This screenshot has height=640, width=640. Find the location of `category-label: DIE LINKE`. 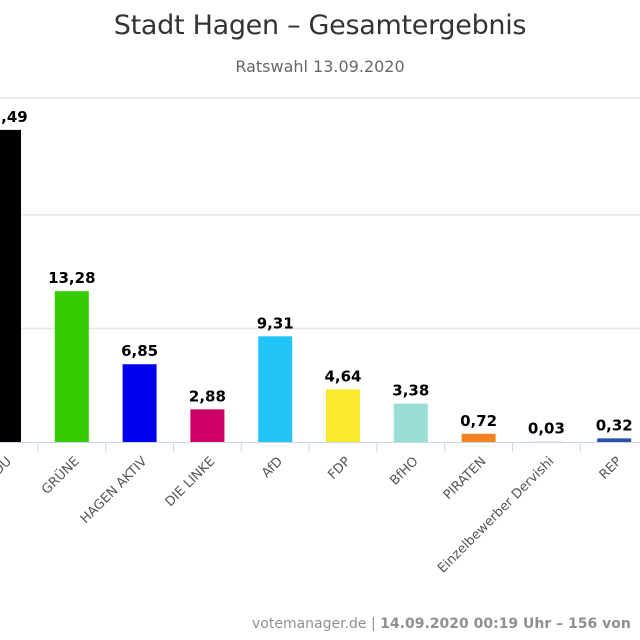

category-label: DIE LINKE is located at coordinates (191, 482).